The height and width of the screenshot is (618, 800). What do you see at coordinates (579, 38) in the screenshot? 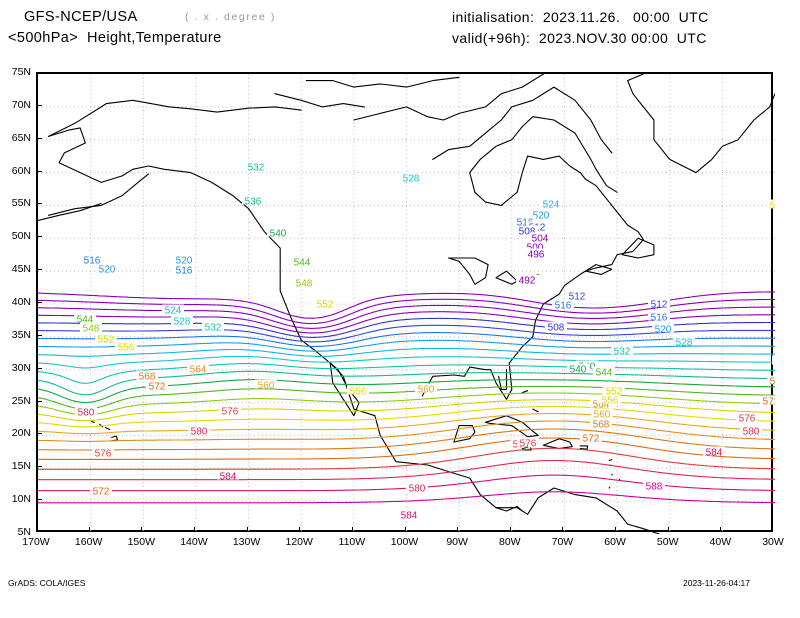
I see `valid-time: valid(+96h): 2023.NOV.30 00:00 UTC` at bounding box center [579, 38].